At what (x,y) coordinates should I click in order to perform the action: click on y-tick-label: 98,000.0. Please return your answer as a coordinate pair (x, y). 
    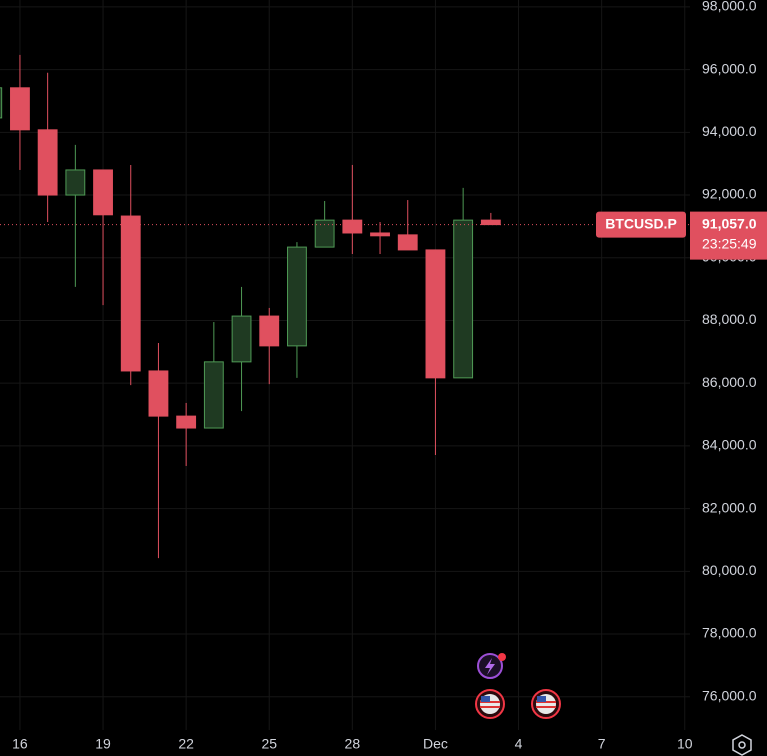
    Looking at the image, I should click on (729, 7).